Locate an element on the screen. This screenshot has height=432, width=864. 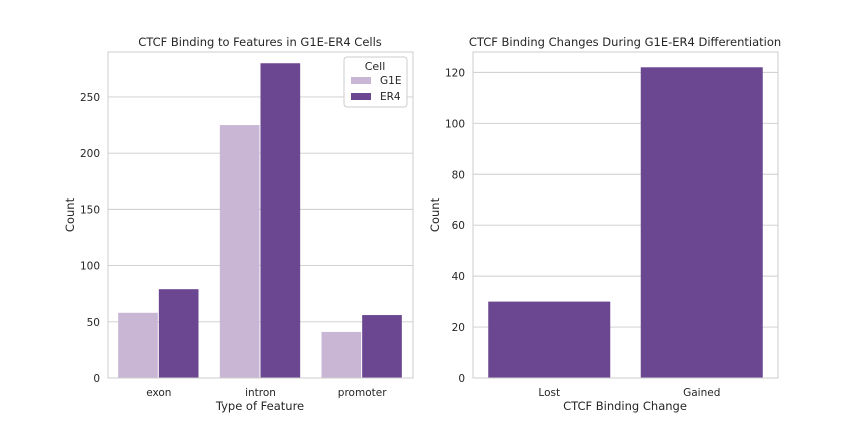
y-tick-label: 200 is located at coordinates (90, 154).